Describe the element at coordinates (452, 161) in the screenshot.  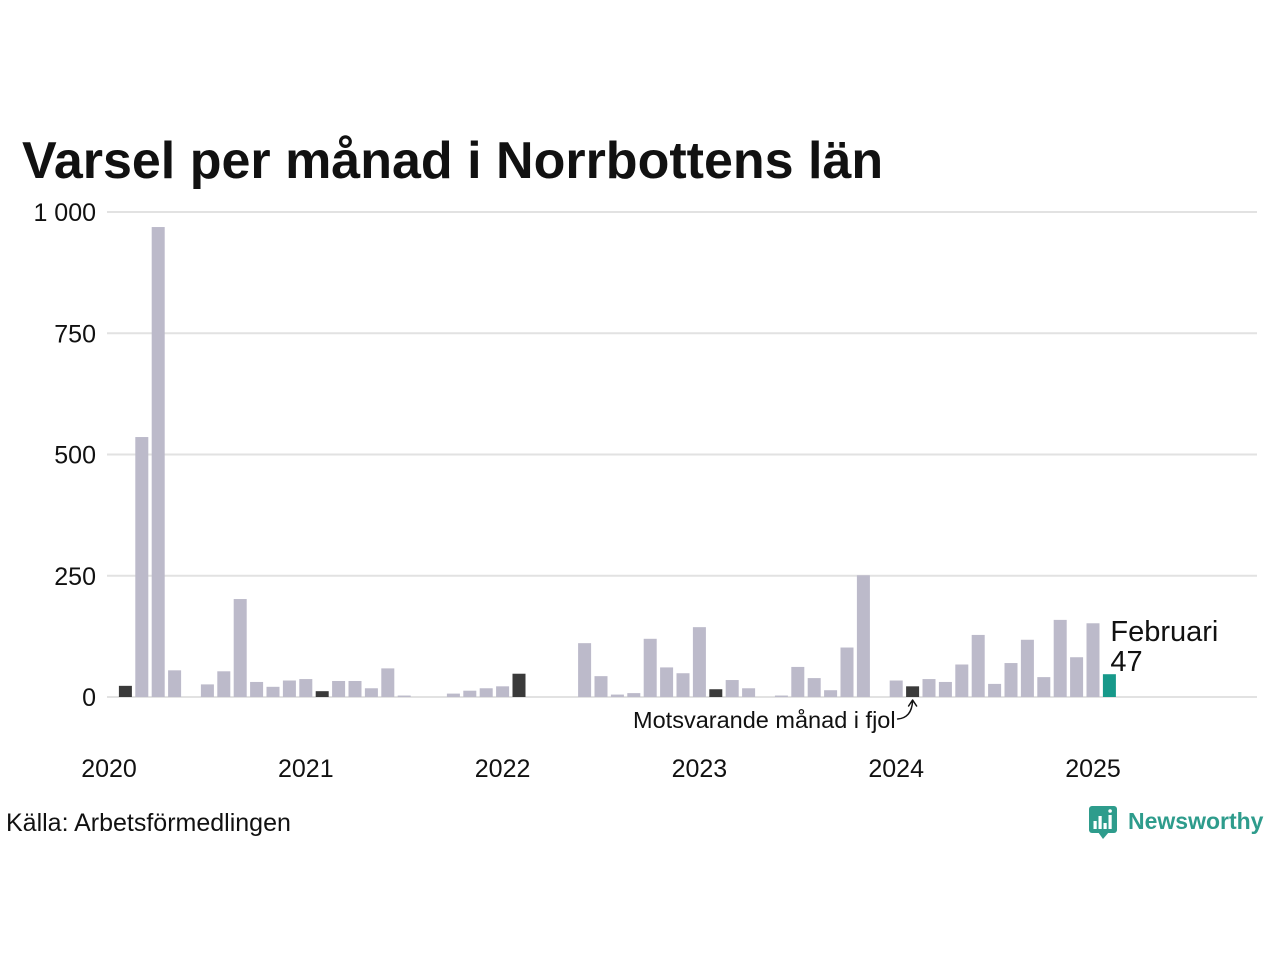
I see `chart-title: Varsel per månad i Norrbottens län` at that location.